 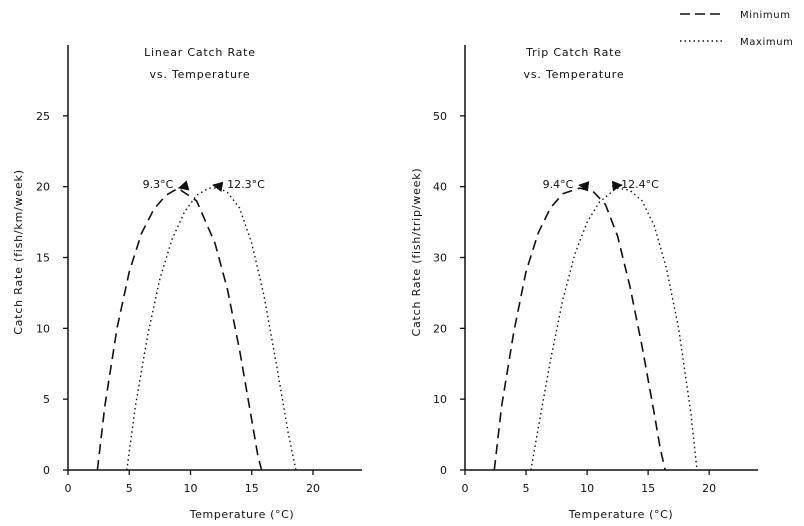 What do you see at coordinates (440, 187) in the screenshot?
I see `y-tick-label: 40` at bounding box center [440, 187].